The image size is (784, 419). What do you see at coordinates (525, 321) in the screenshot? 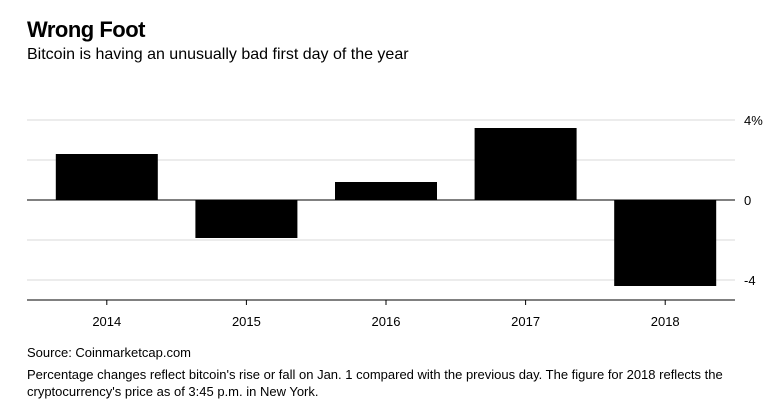
I see `x-tick-label: 2017` at bounding box center [525, 321].